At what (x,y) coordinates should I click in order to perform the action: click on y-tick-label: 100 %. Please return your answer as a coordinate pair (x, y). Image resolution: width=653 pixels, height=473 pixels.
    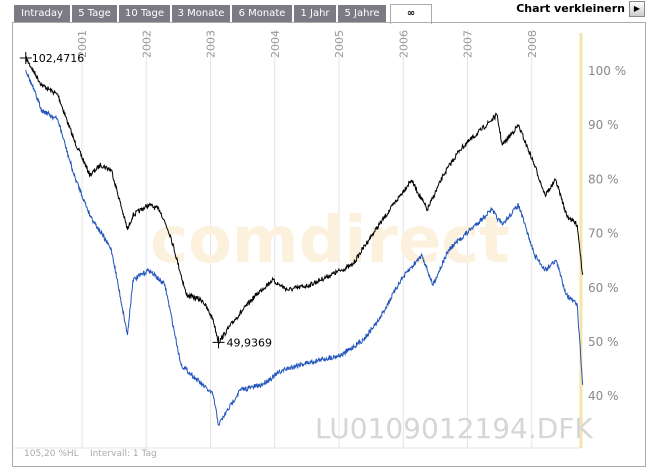
    Looking at the image, I should click on (607, 71).